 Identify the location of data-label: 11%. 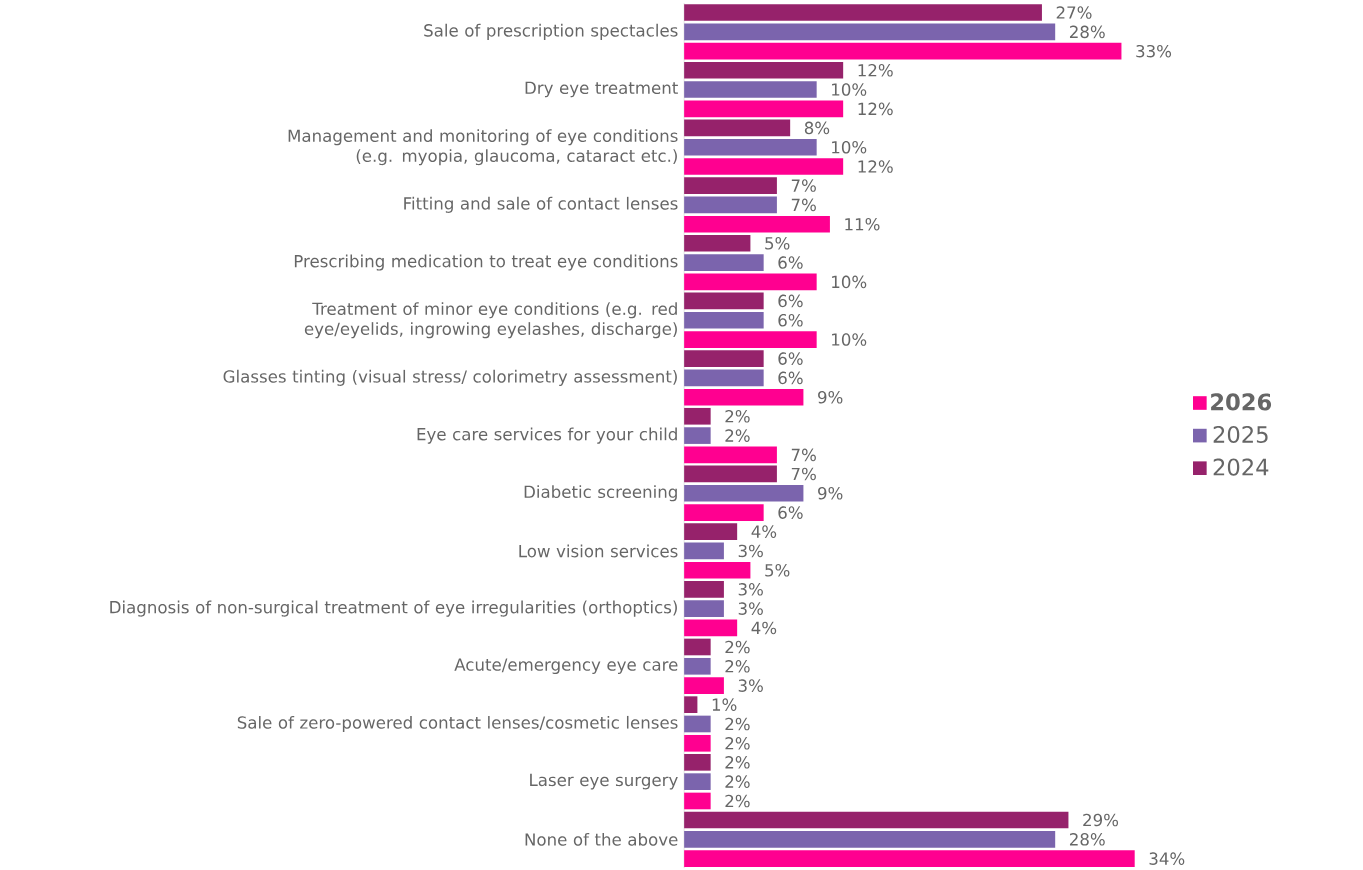
(862, 224).